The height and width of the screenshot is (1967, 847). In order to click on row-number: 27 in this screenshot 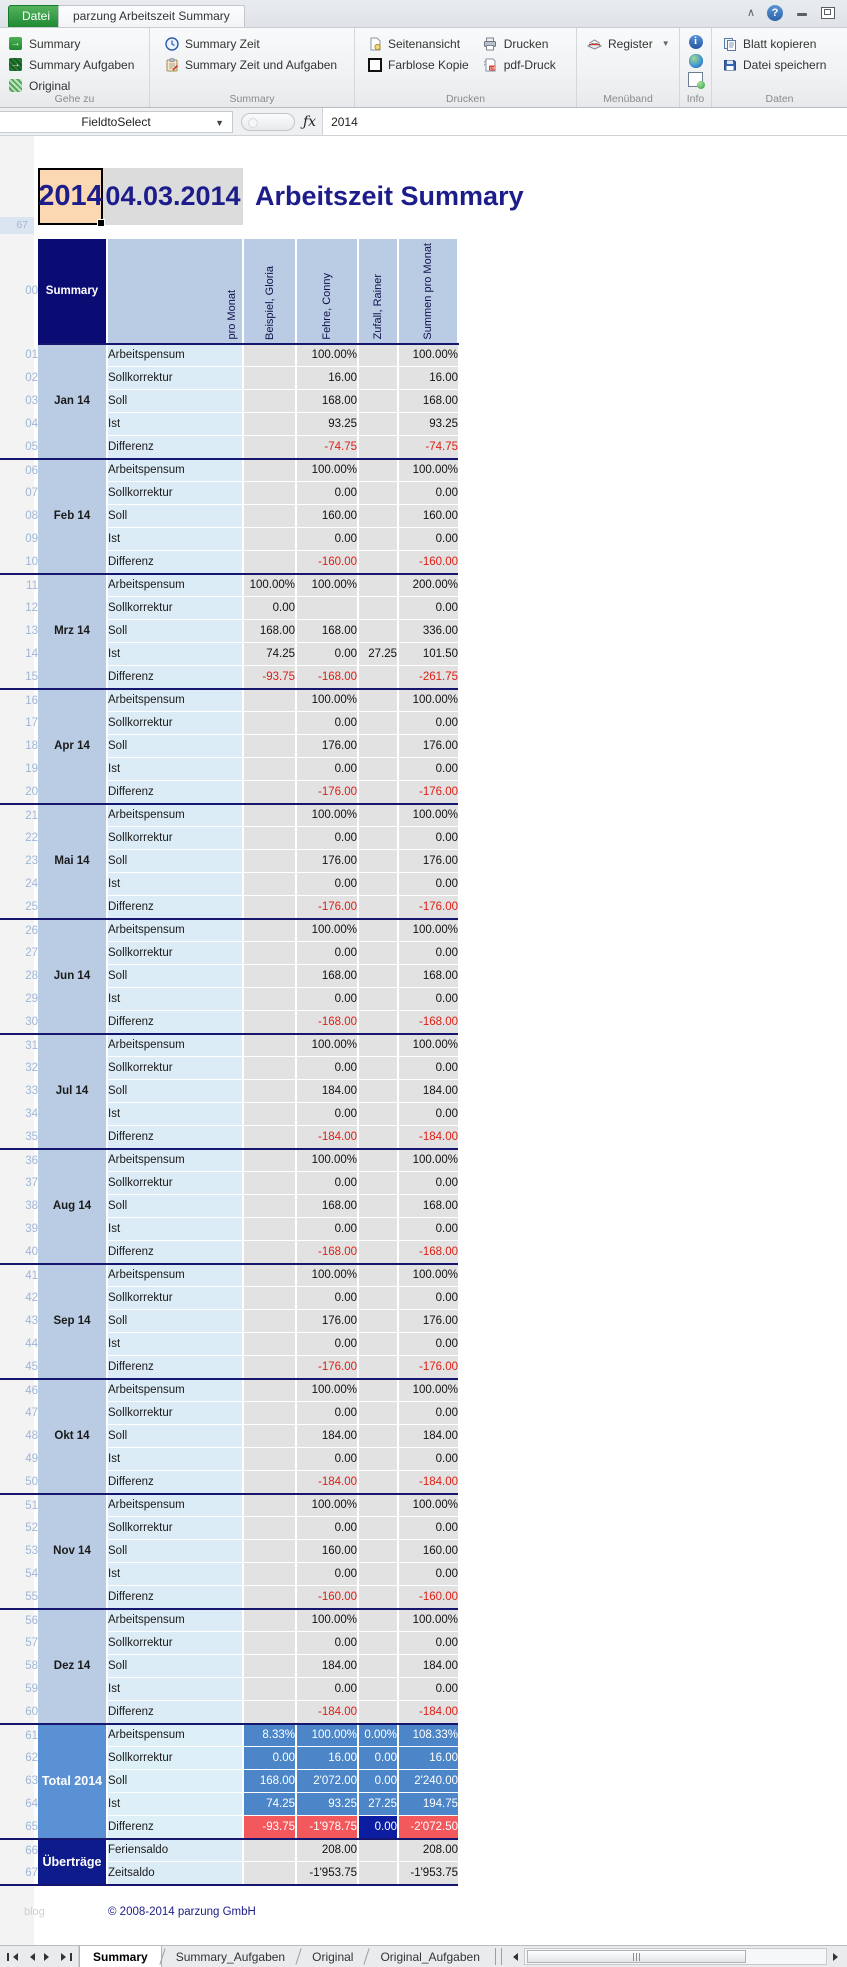, I will do `click(31, 953)`.